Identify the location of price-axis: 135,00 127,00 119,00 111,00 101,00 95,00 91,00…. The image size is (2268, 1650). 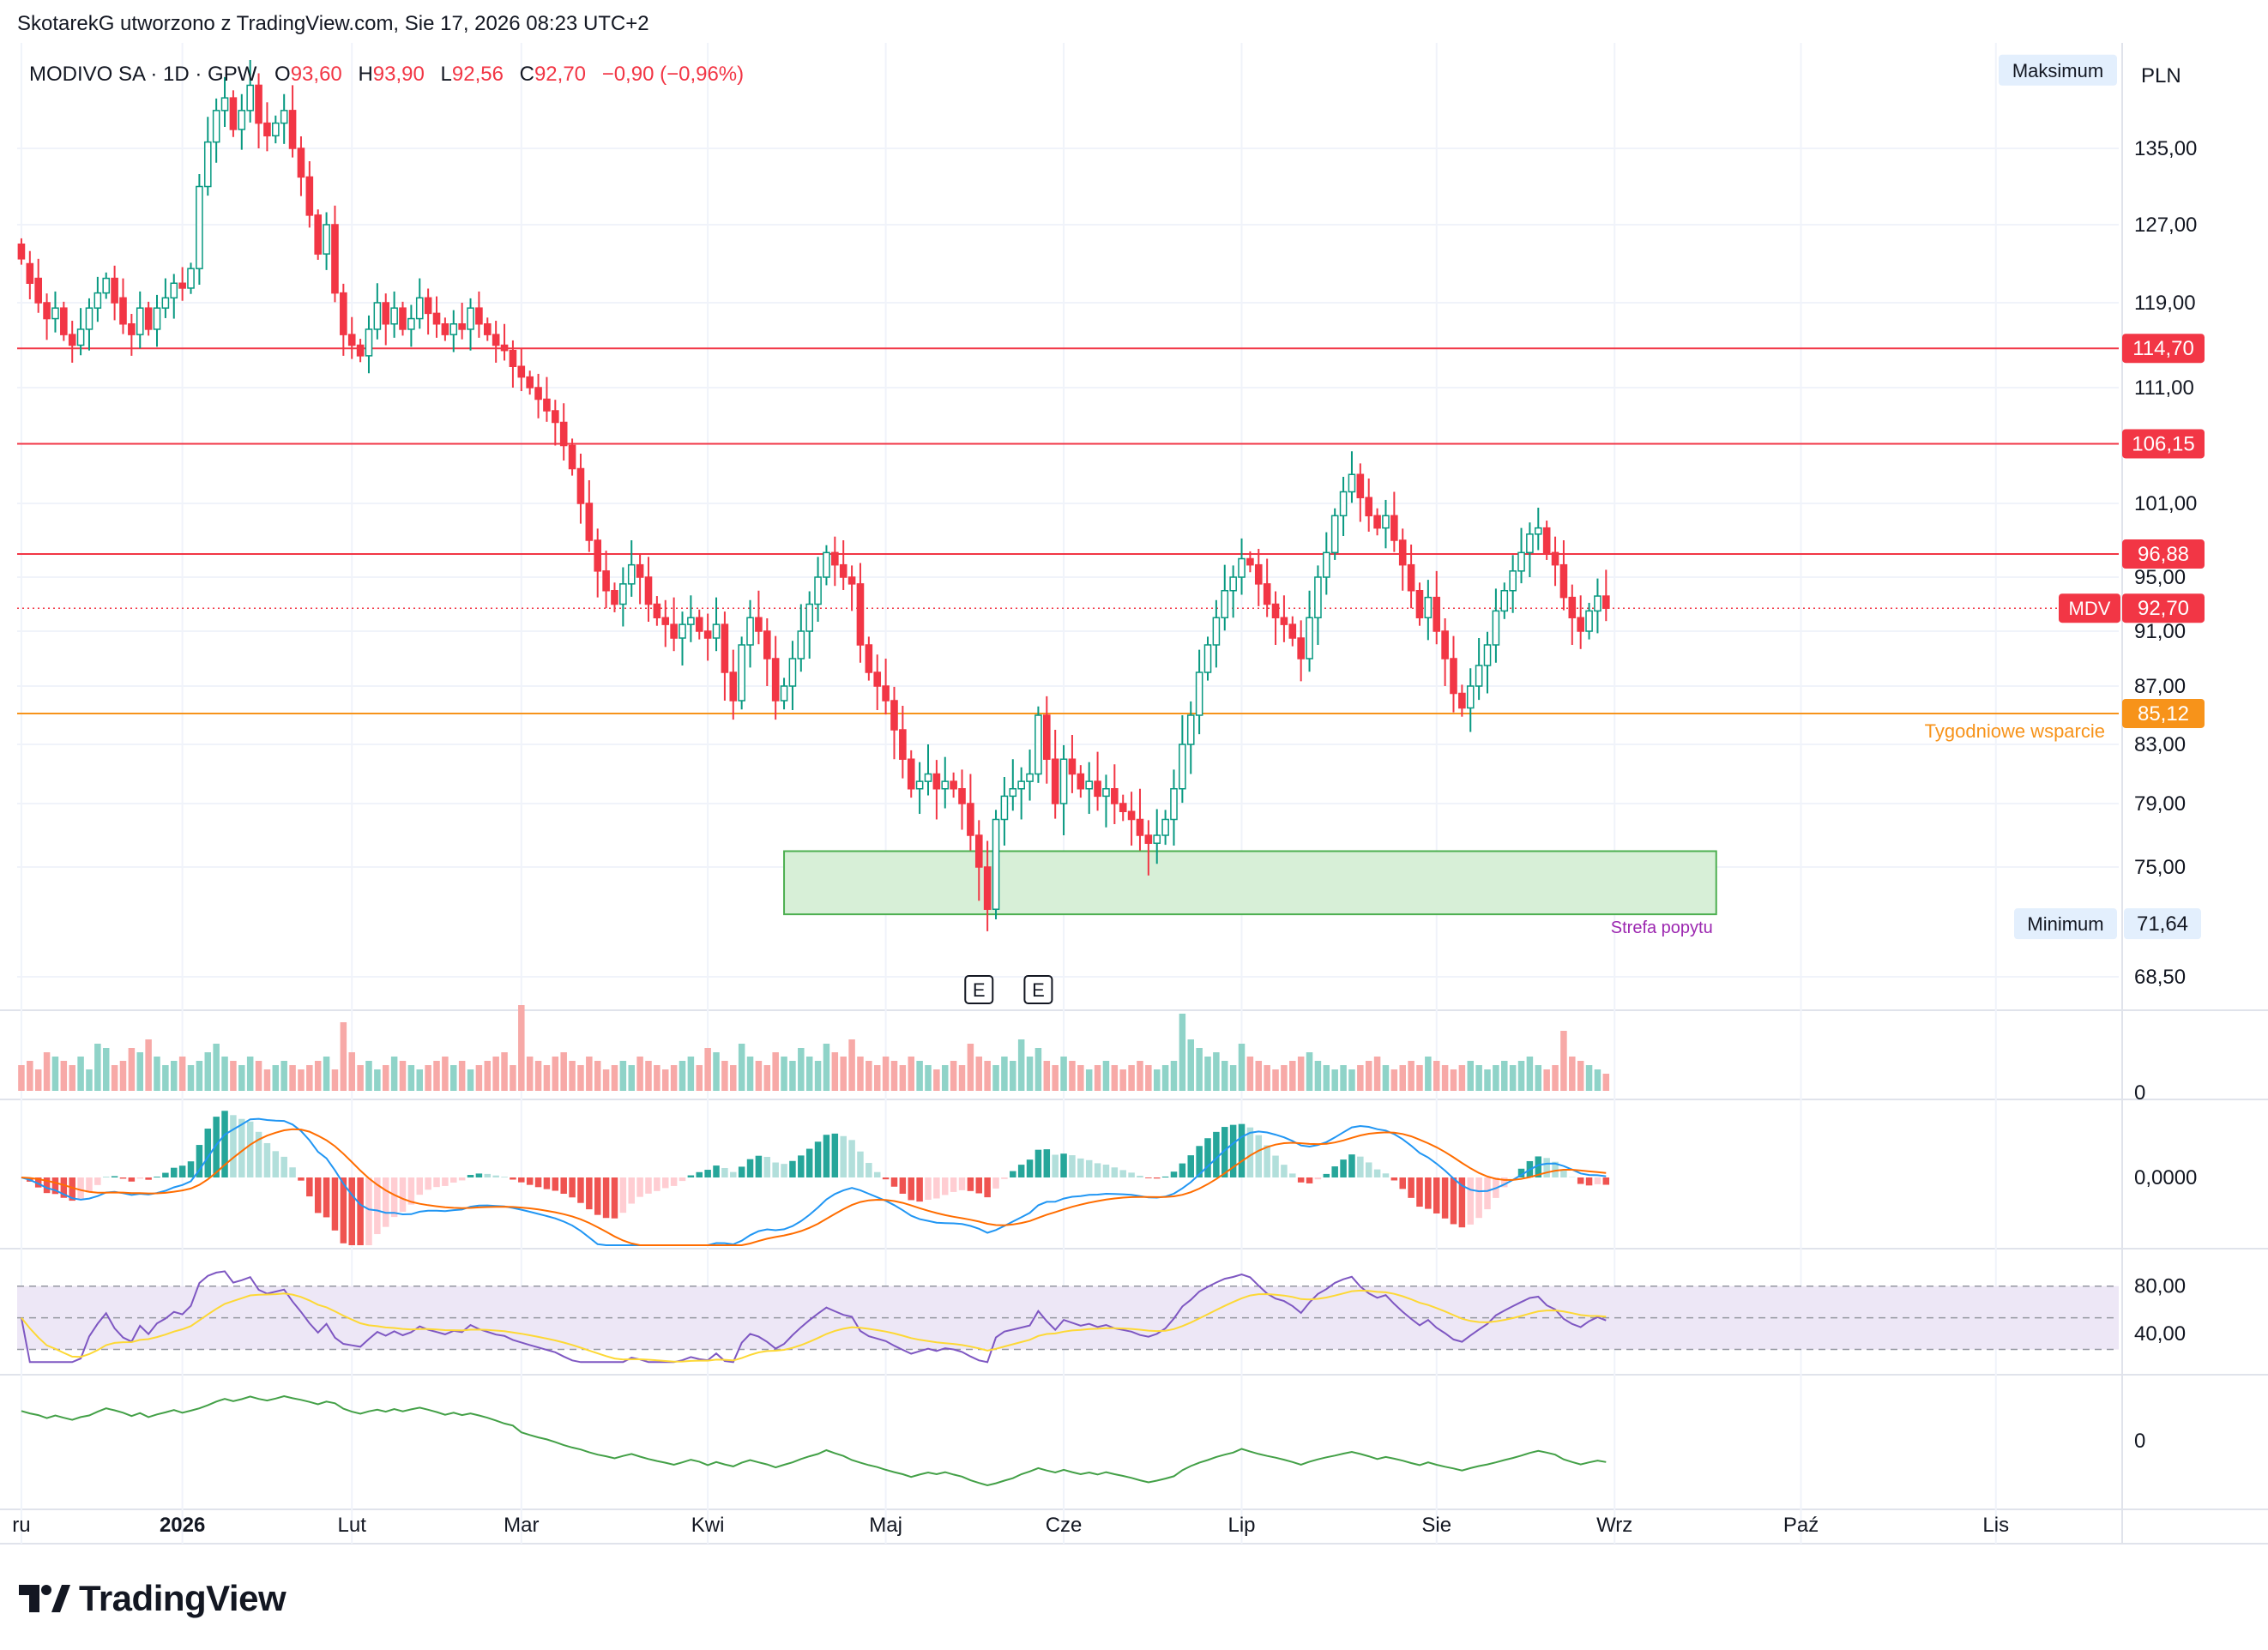
(2102, 521).